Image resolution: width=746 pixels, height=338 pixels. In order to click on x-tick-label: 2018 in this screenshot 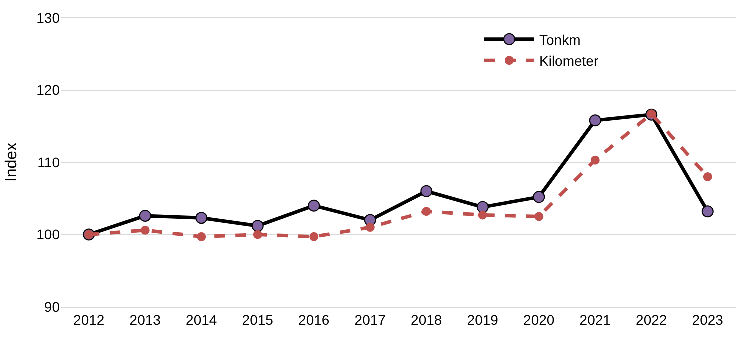, I will do `click(426, 320)`.